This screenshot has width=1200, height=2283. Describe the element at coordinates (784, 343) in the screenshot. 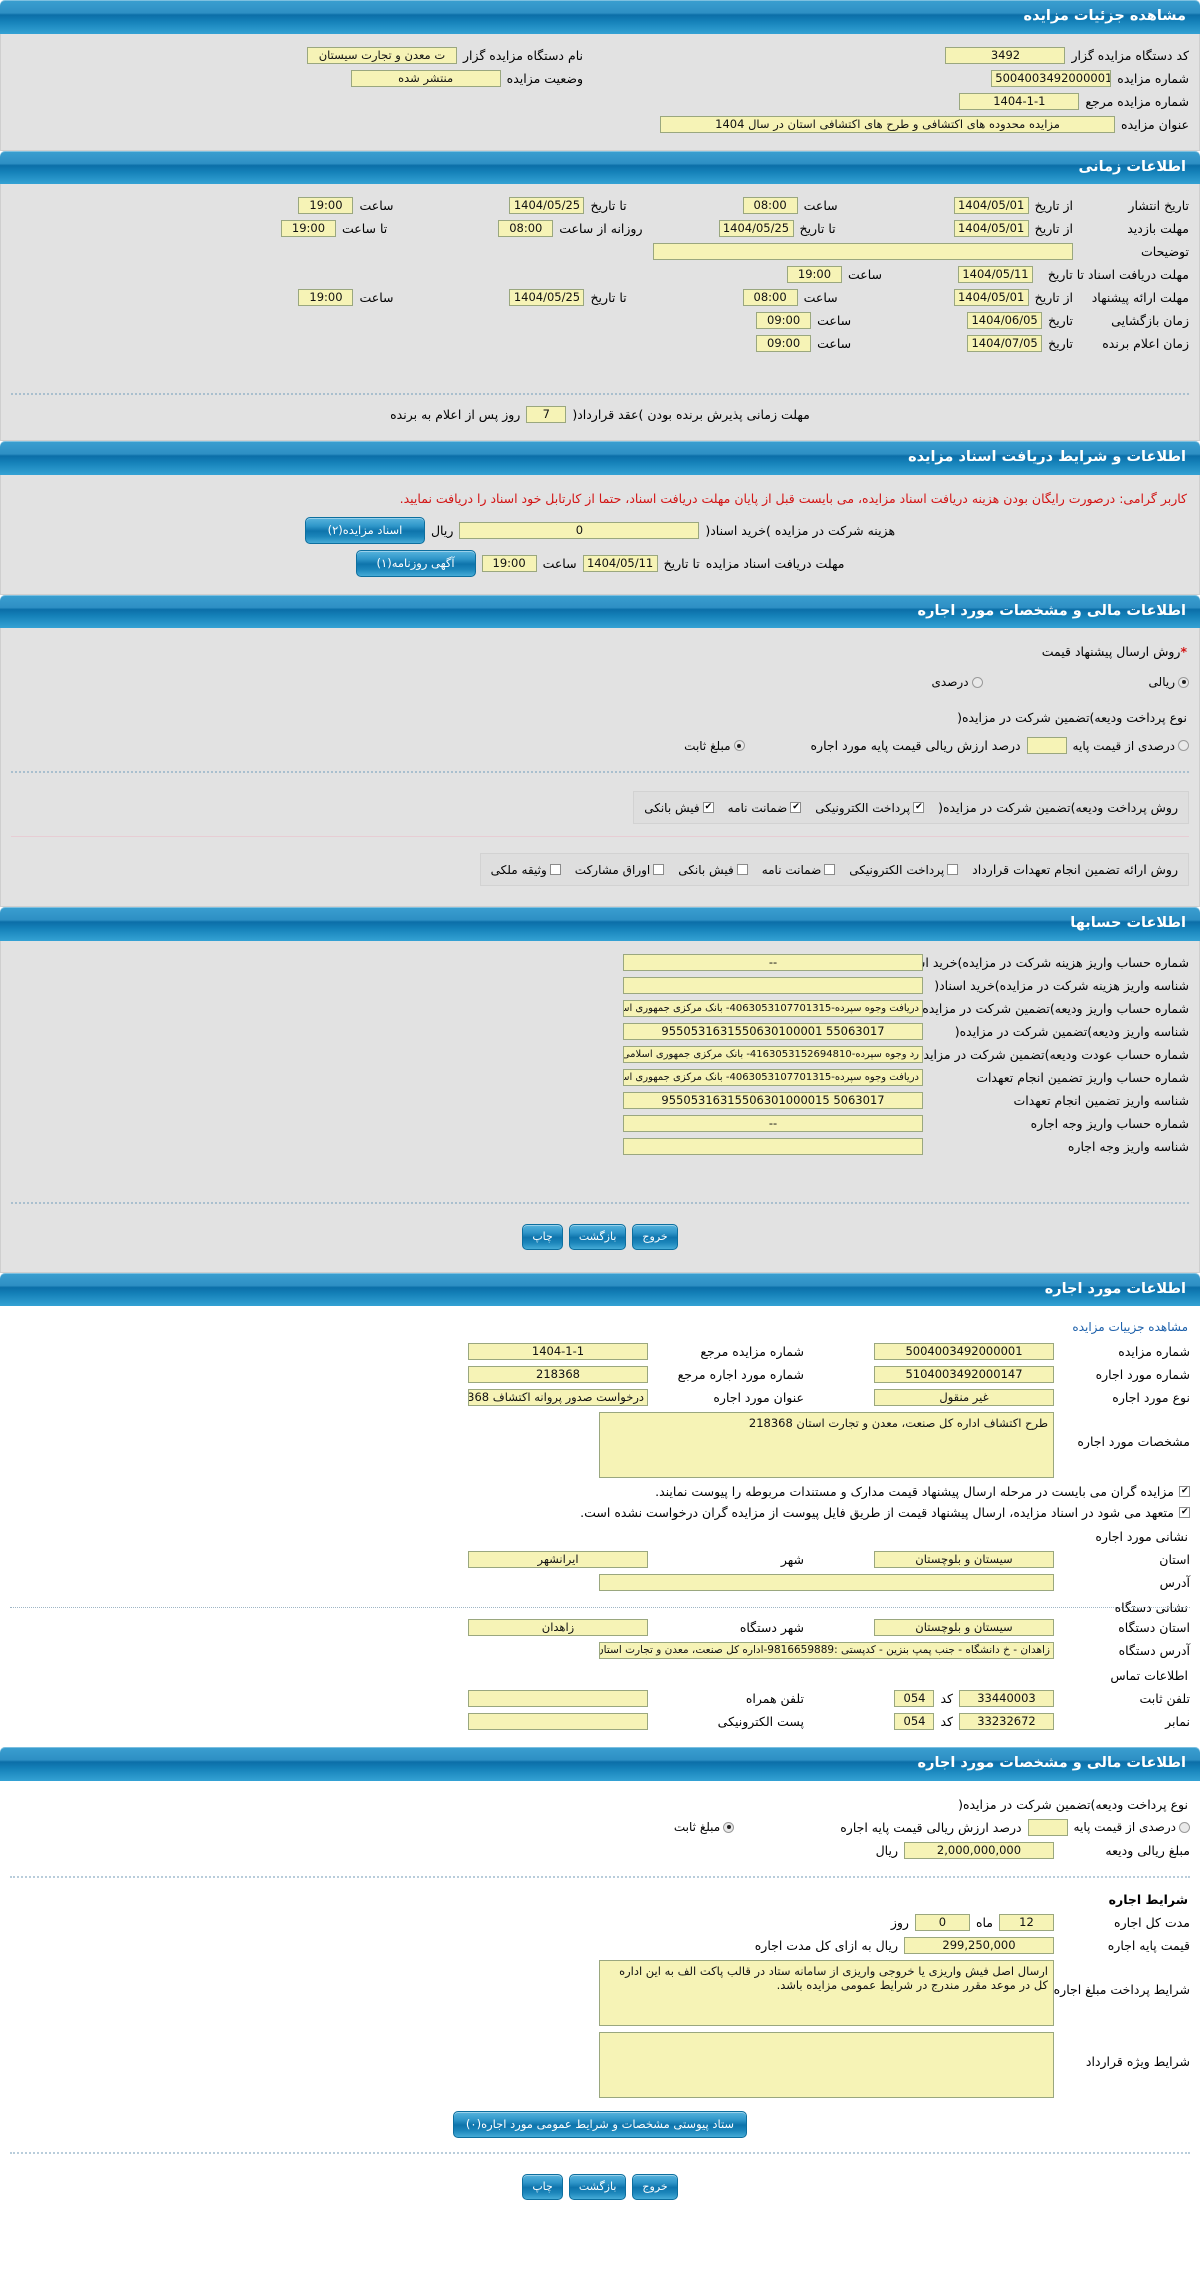

I see `value-winner-hour: 09:00` at that location.